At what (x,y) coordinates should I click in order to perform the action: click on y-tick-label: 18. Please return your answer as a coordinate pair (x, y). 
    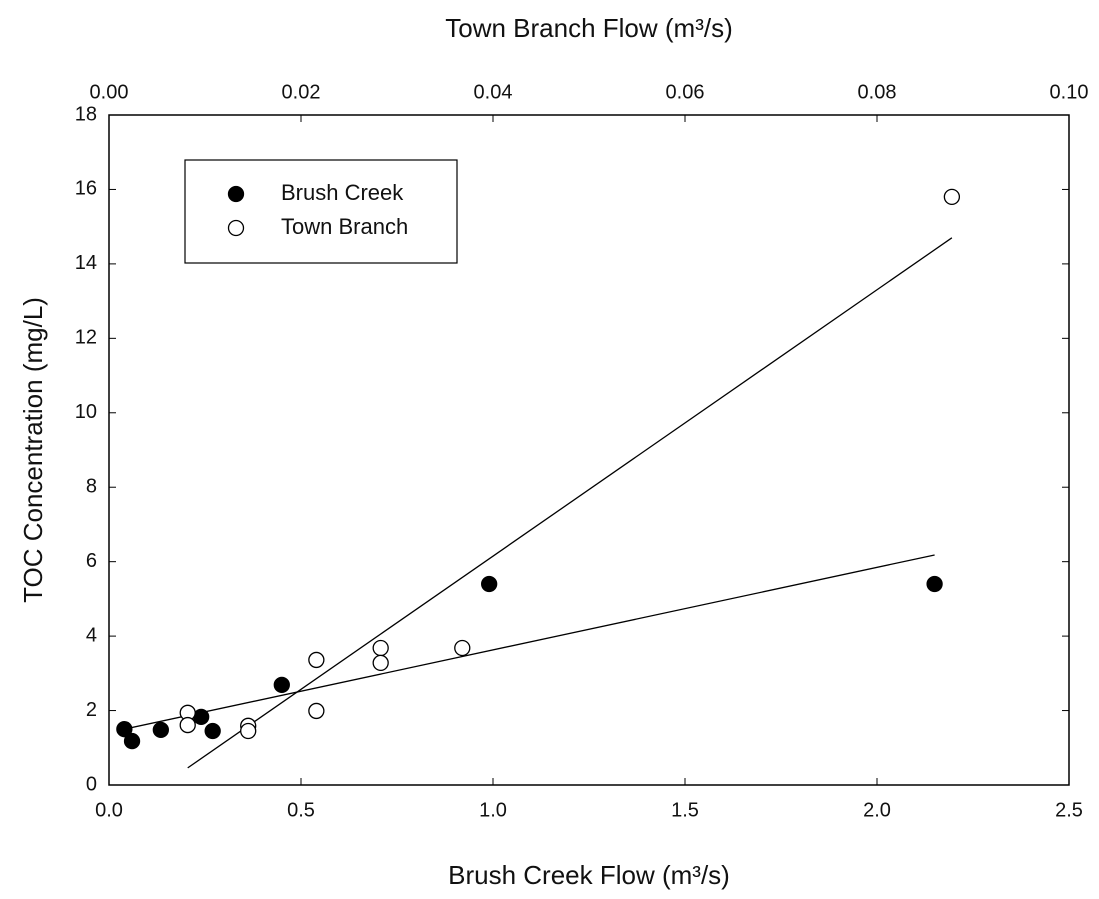
    Looking at the image, I should click on (86, 114).